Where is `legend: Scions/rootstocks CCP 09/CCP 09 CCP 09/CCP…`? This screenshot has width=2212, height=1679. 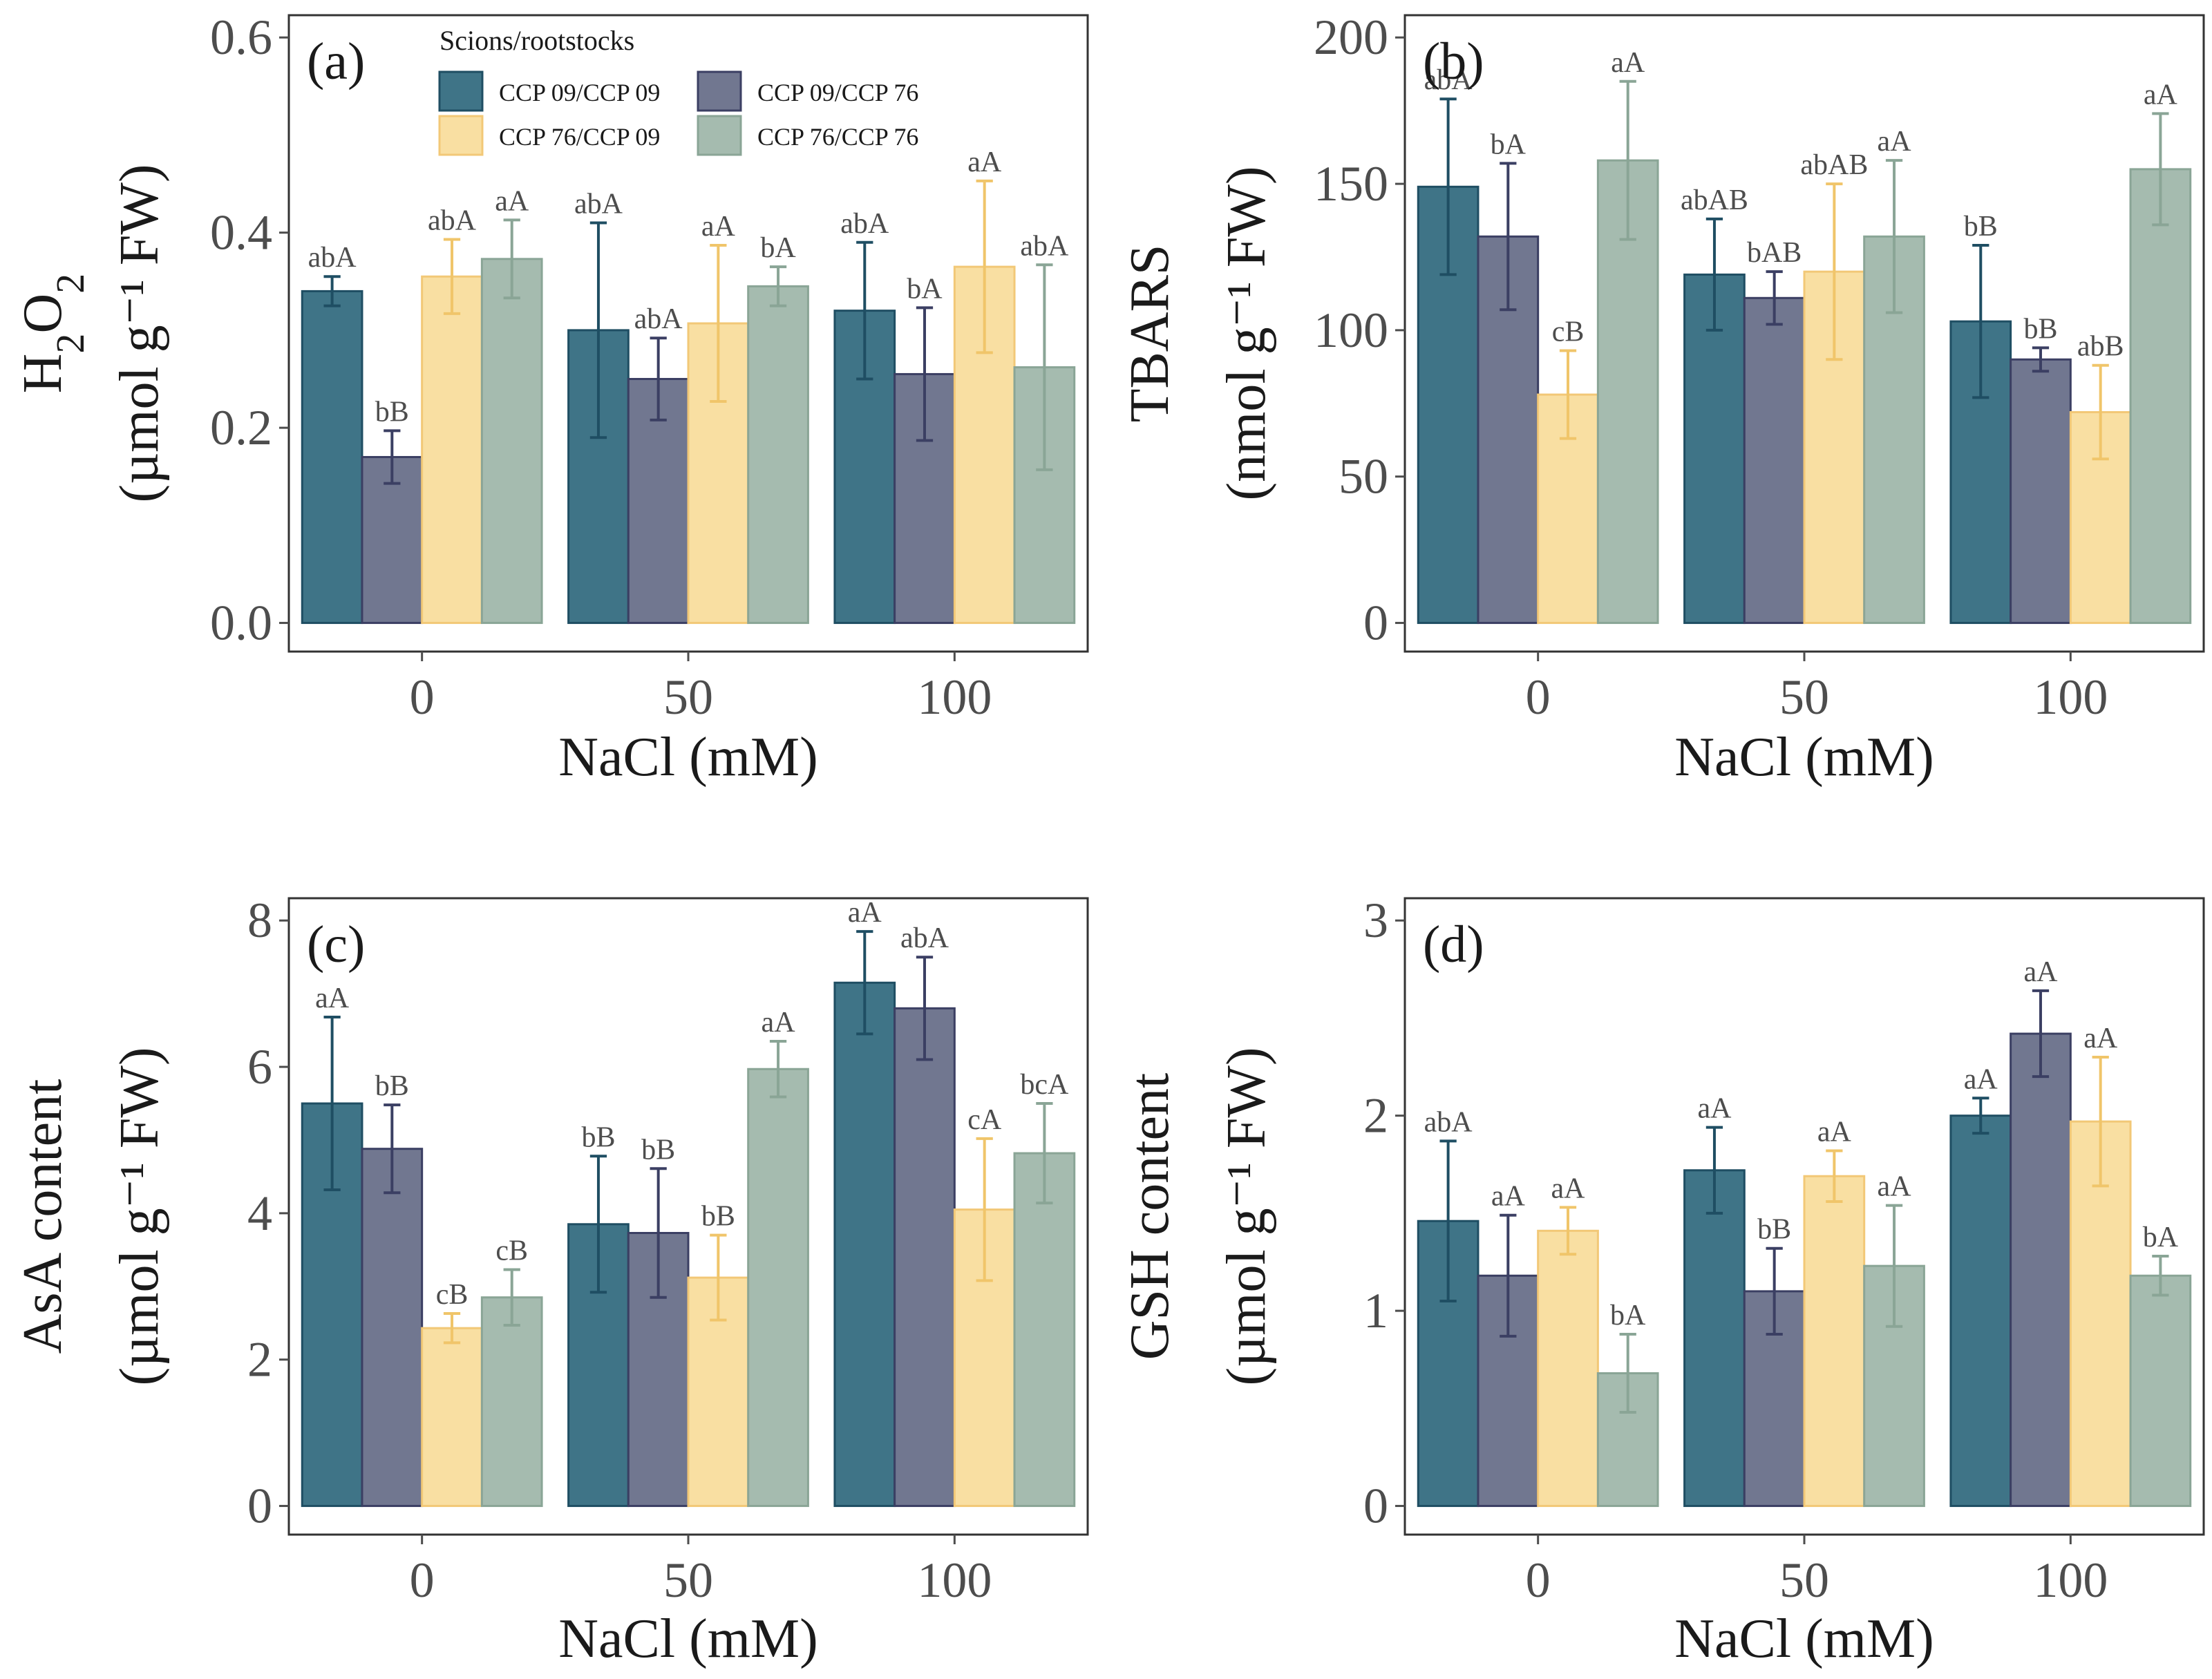
legend: Scions/rootstocks CCP 09/CCP 09 CCP 09/CCP… is located at coordinates (678, 90).